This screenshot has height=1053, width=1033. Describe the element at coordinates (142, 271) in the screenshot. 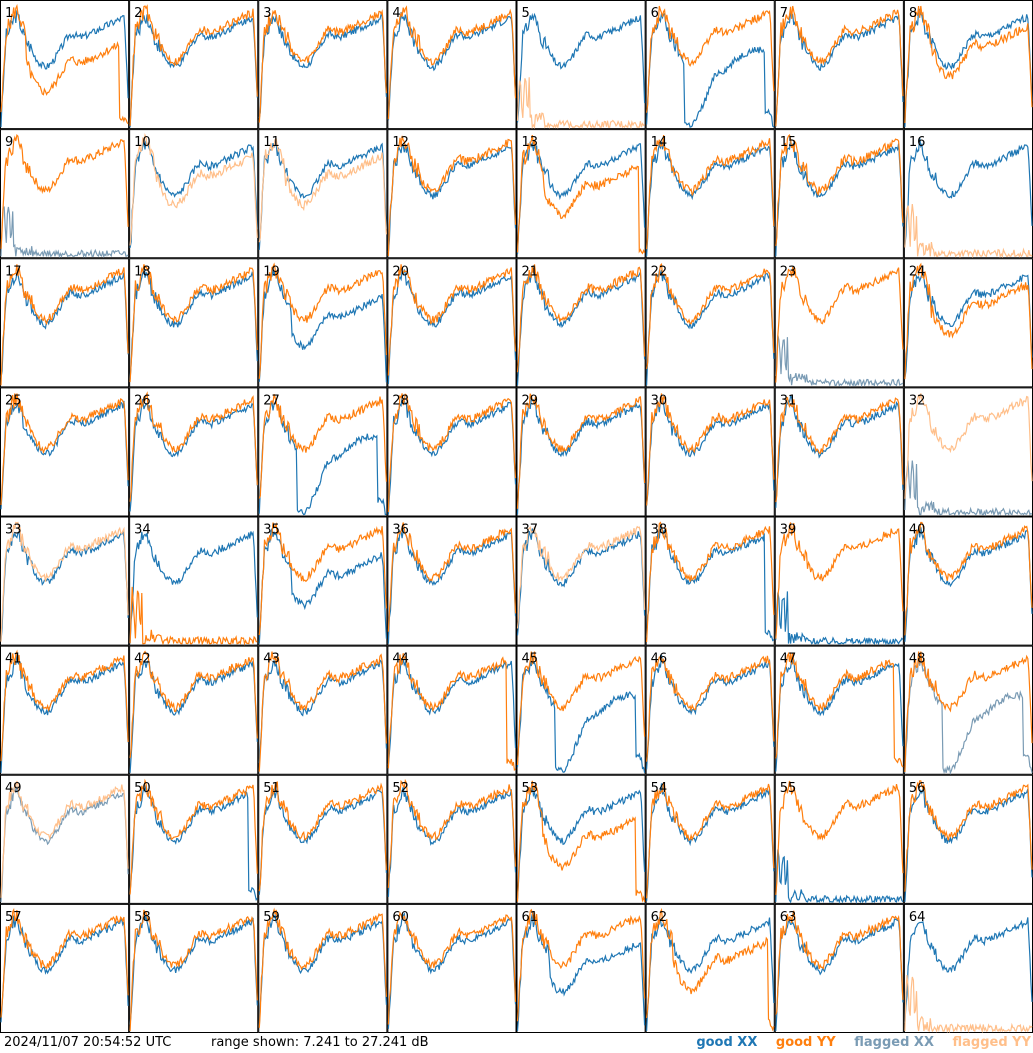

I see `panel-label: 18` at that location.